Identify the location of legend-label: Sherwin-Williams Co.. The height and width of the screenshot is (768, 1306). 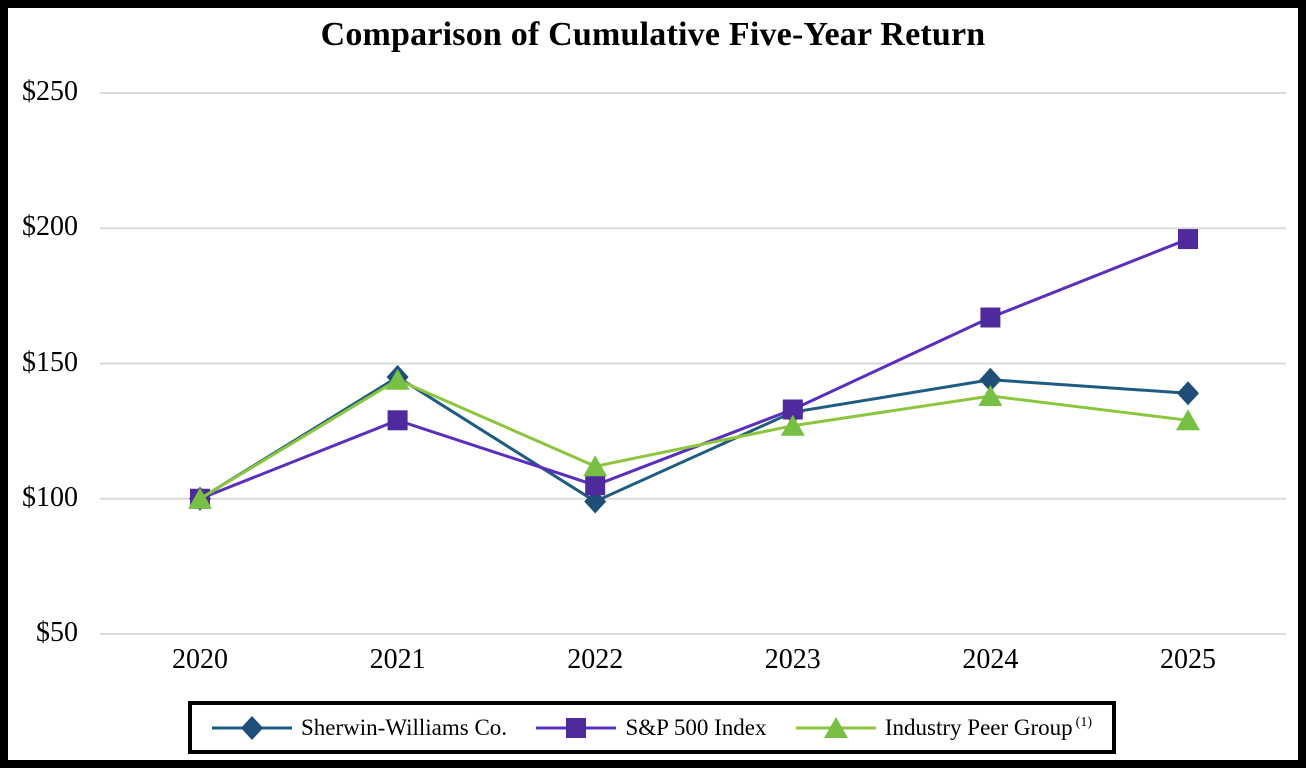
(404, 727).